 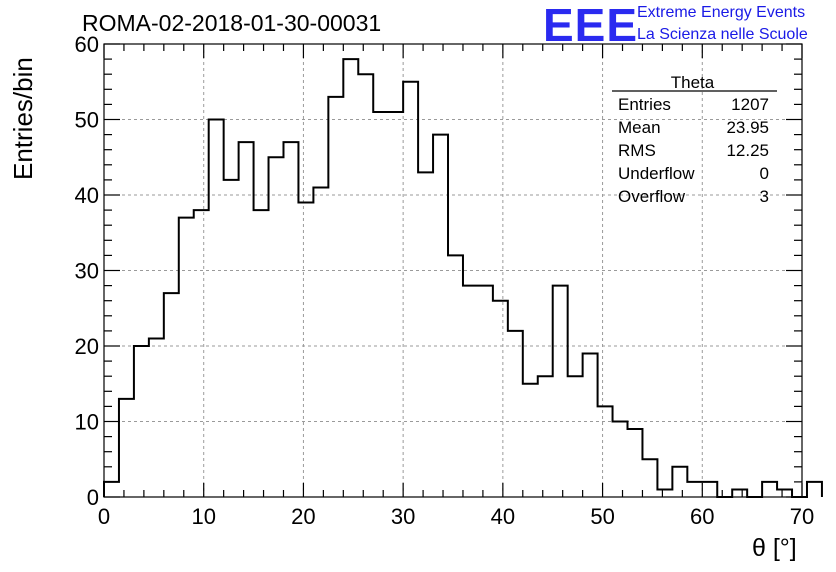 I want to click on y-axis-label: Entries/bin, so click(x=23, y=118).